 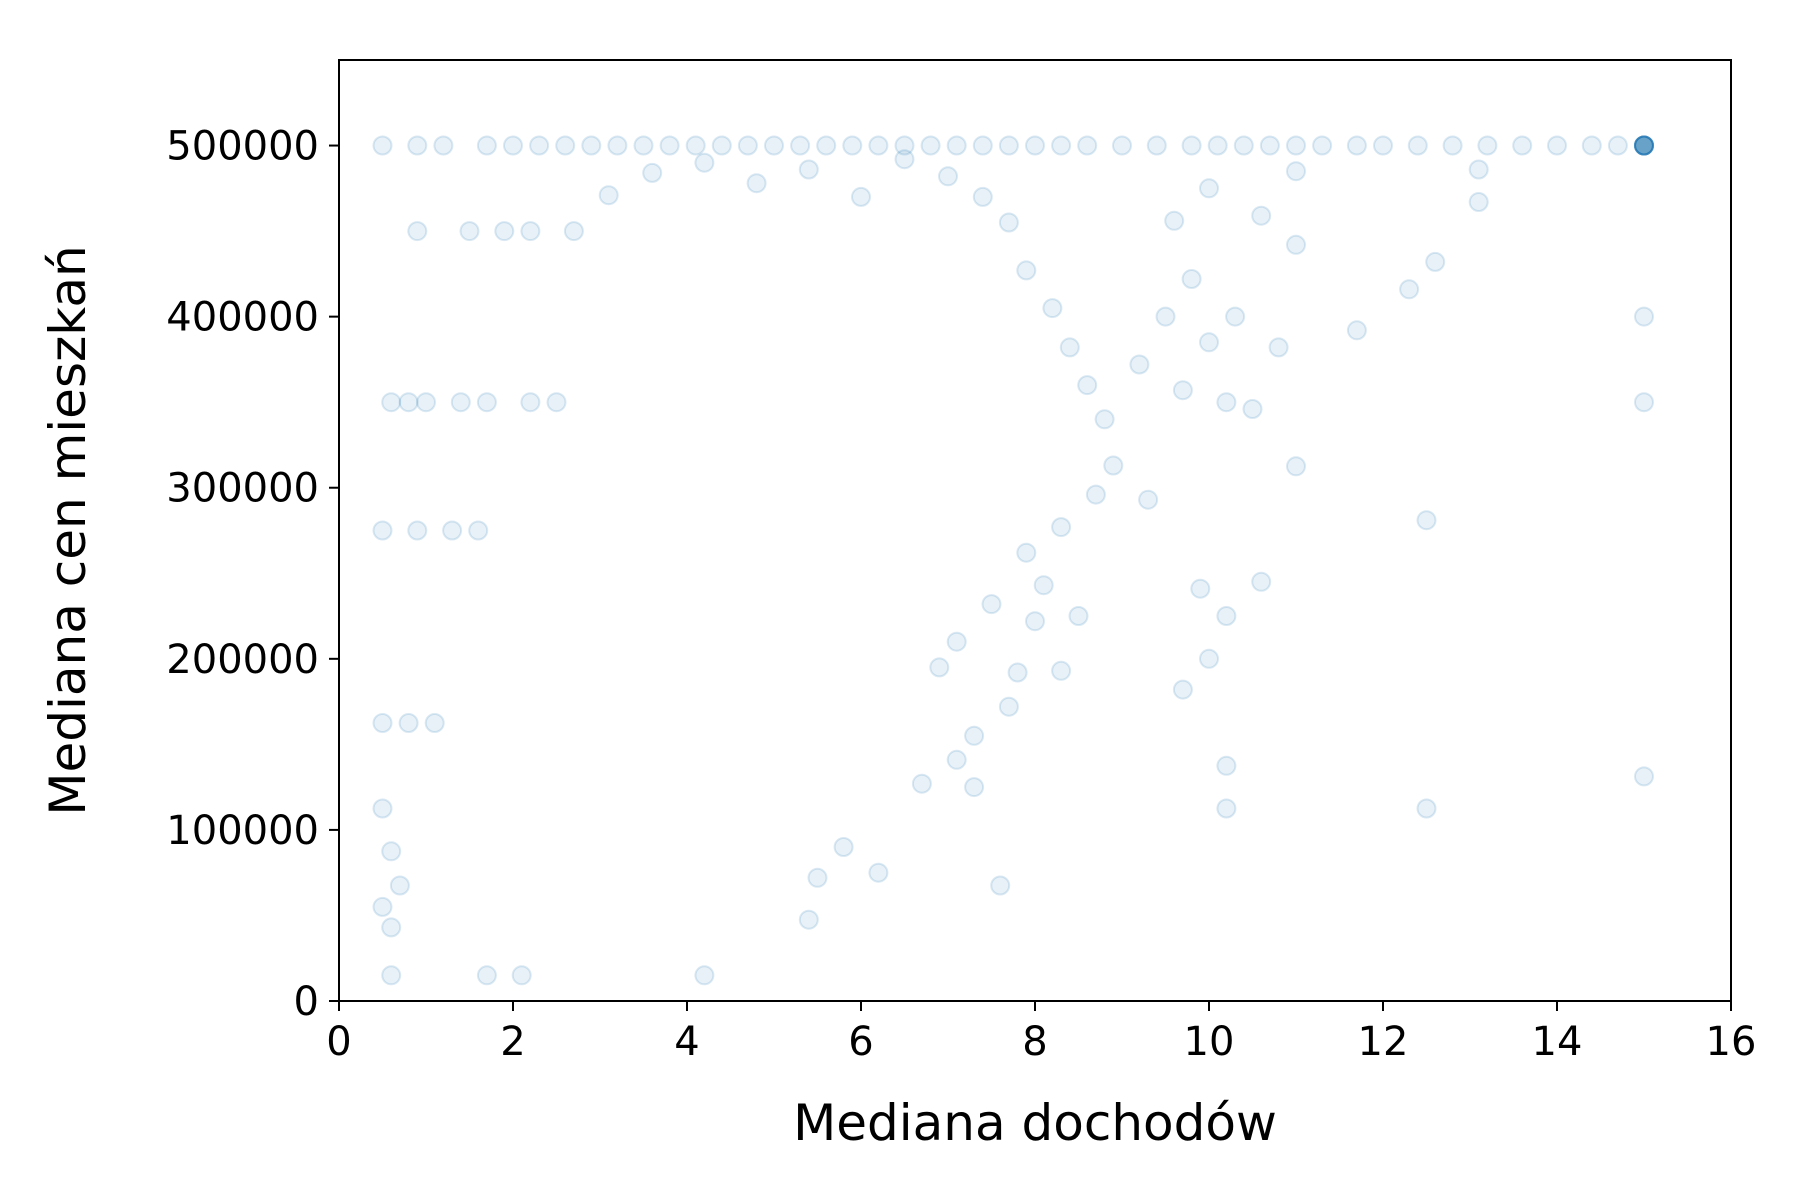 I want to click on x-tick-label: 14, so click(x=1557, y=1042).